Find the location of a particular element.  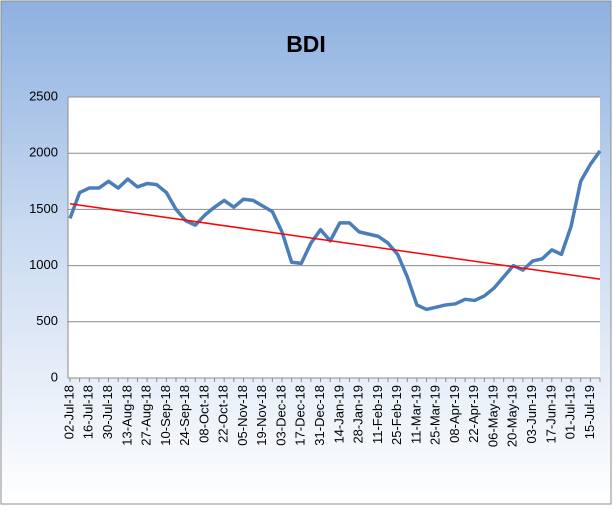

y-tick-label: 0 is located at coordinates (54, 376).